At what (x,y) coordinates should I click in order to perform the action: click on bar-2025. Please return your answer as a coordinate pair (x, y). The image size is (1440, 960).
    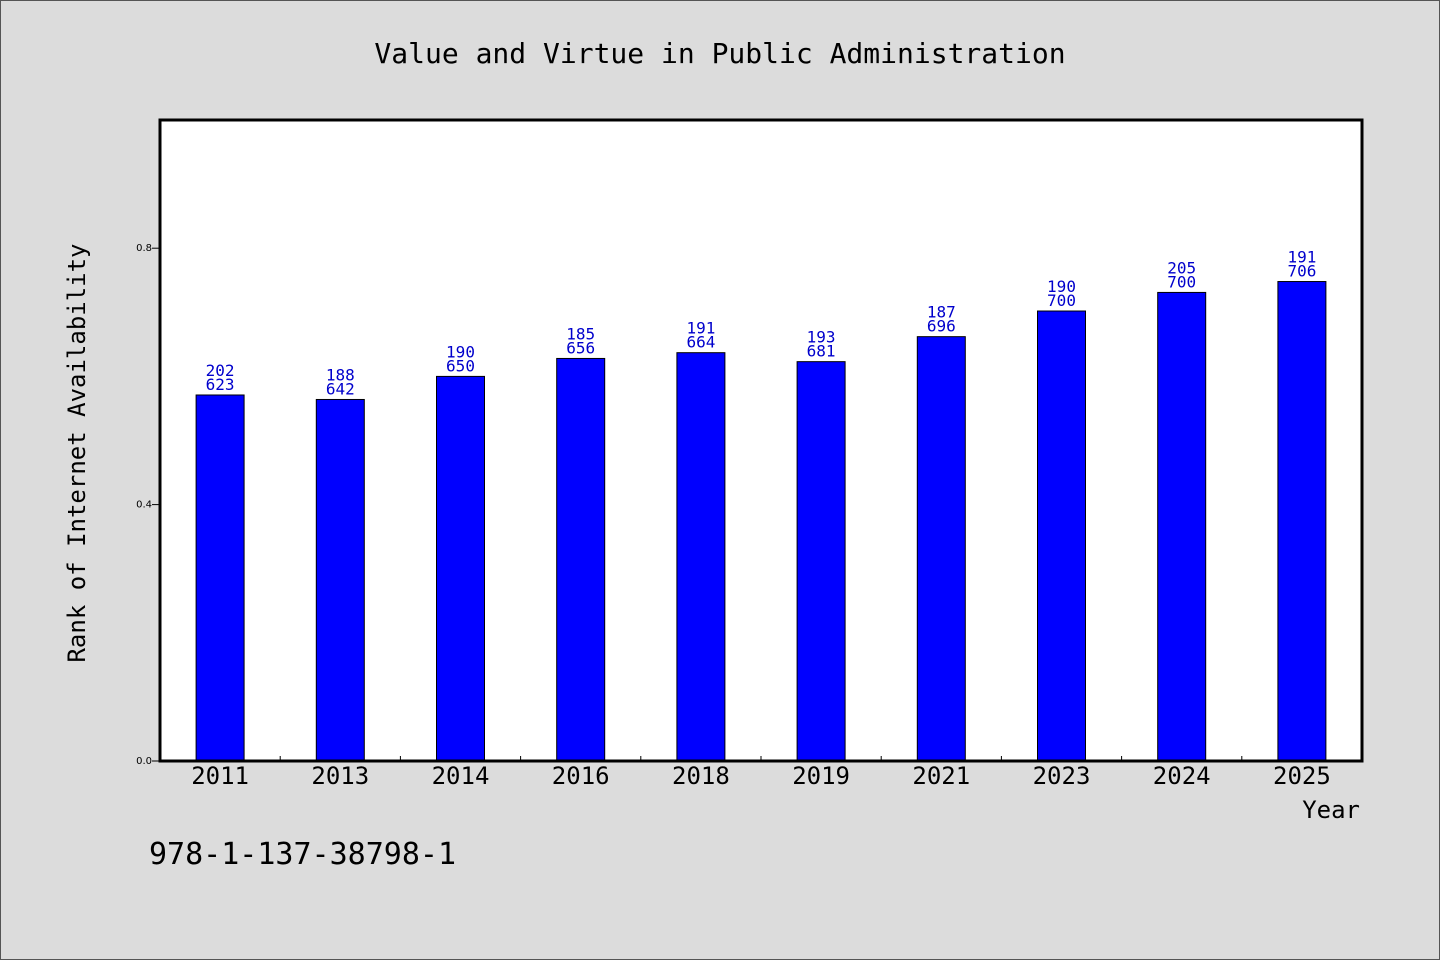
    Looking at the image, I should click on (1302, 521).